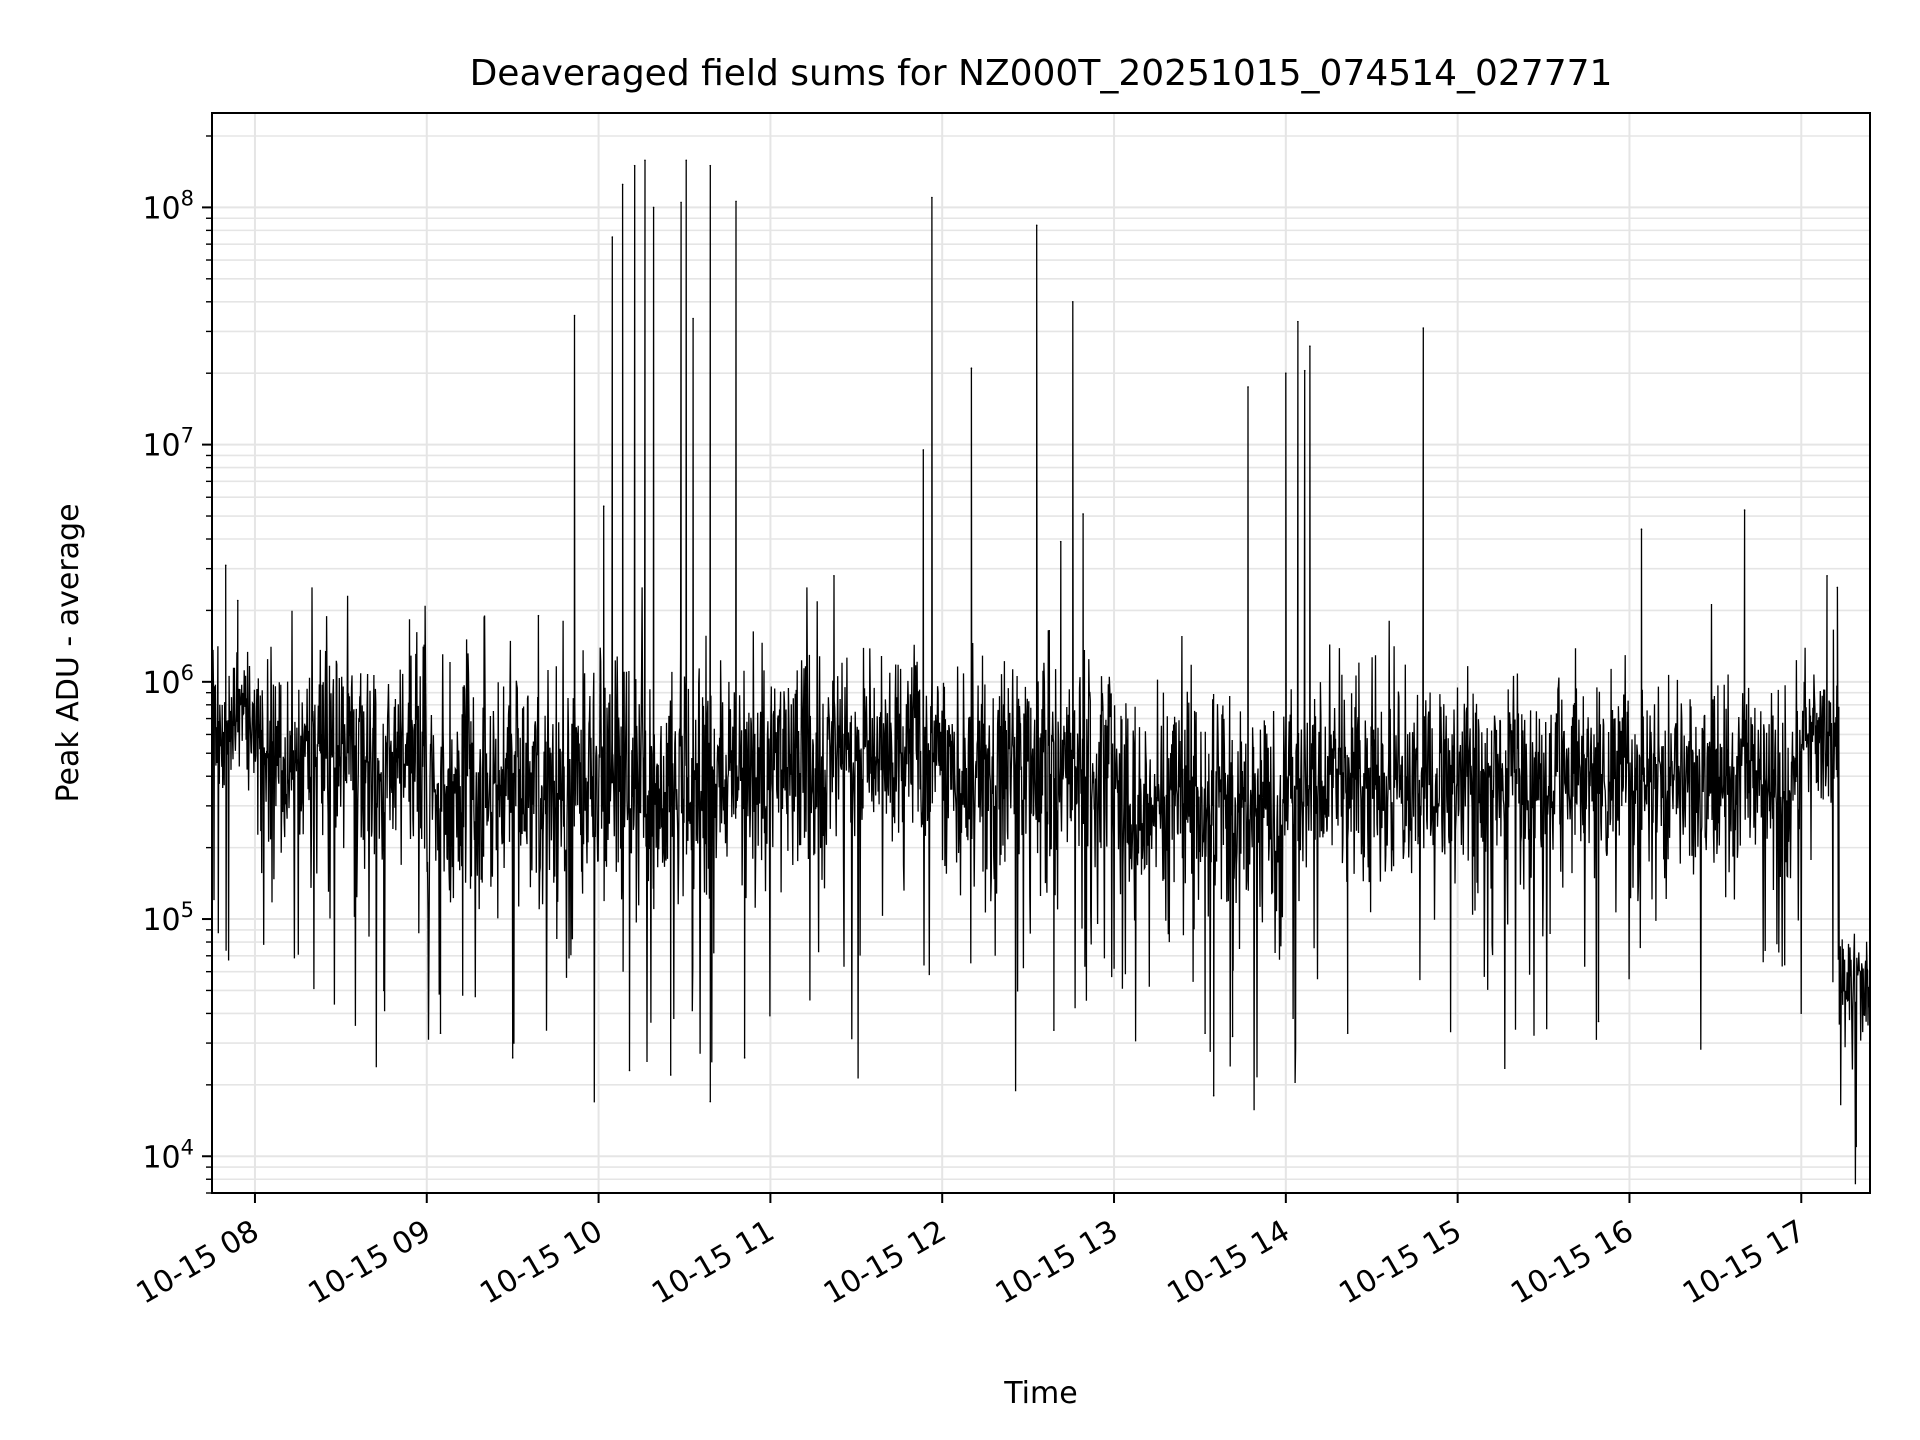 This screenshot has height=1440, width=1920. Describe the element at coordinates (168, 918) in the screenshot. I see `y-tick-label: 10⁵` at that location.